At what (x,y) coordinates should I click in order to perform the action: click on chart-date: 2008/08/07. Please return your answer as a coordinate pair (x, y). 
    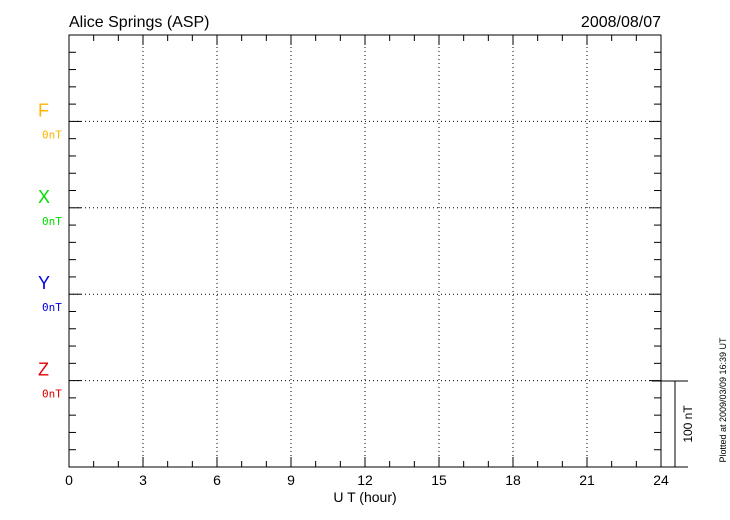
    Looking at the image, I should click on (621, 22).